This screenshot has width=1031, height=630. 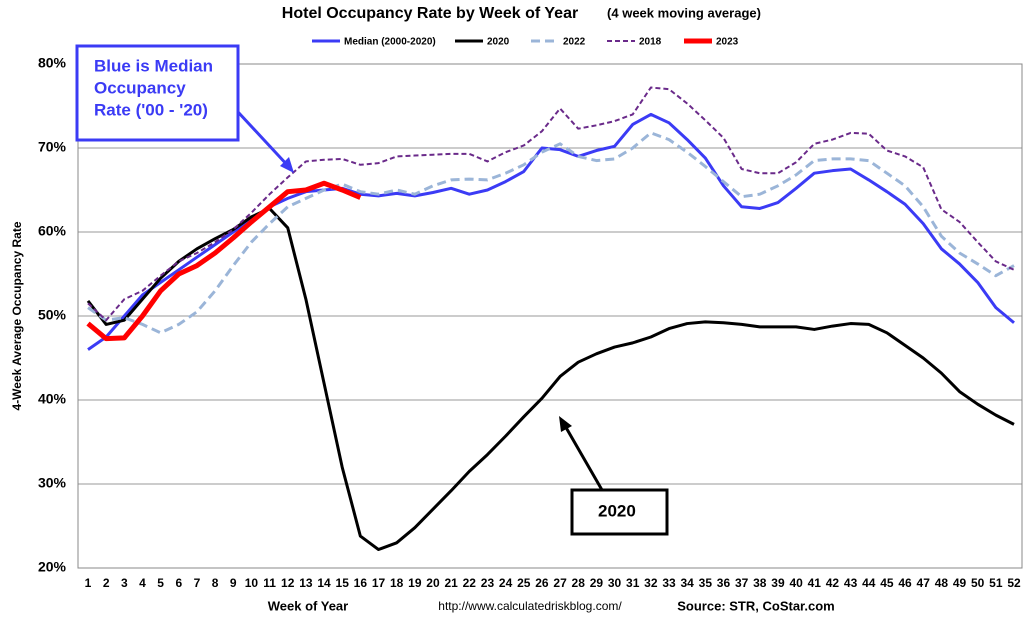 What do you see at coordinates (742, 583) in the screenshot?
I see `x-tick-label: 37` at bounding box center [742, 583].